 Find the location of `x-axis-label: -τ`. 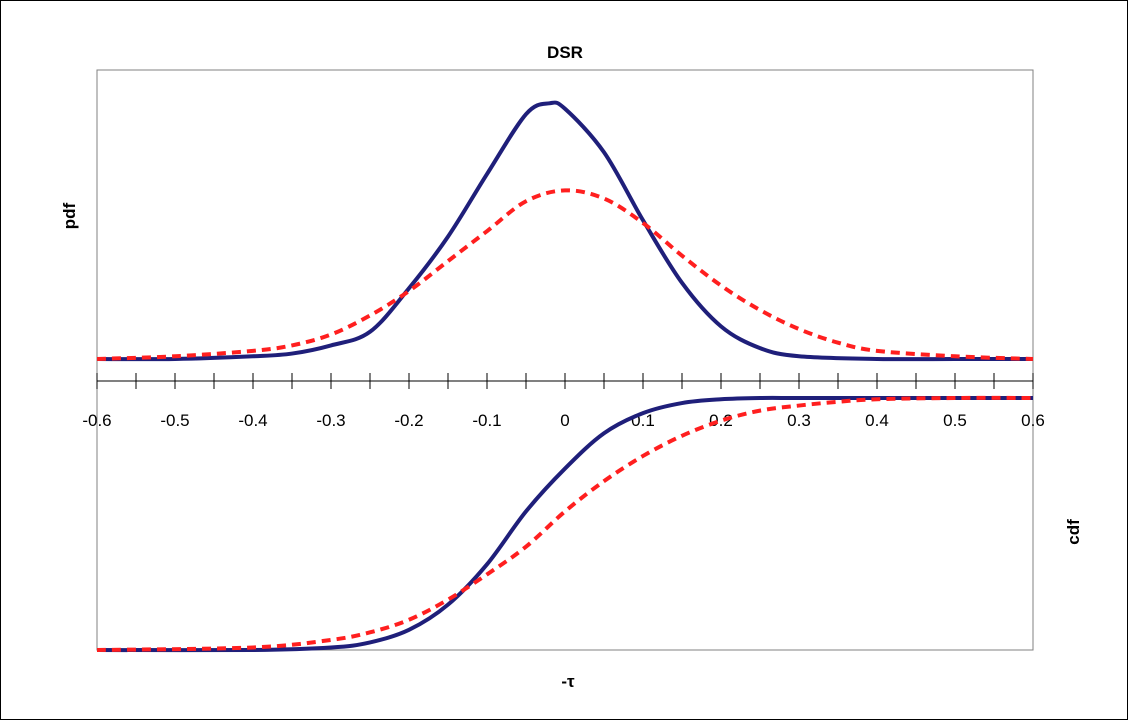

x-axis-label: -τ is located at coordinates (568, 681).